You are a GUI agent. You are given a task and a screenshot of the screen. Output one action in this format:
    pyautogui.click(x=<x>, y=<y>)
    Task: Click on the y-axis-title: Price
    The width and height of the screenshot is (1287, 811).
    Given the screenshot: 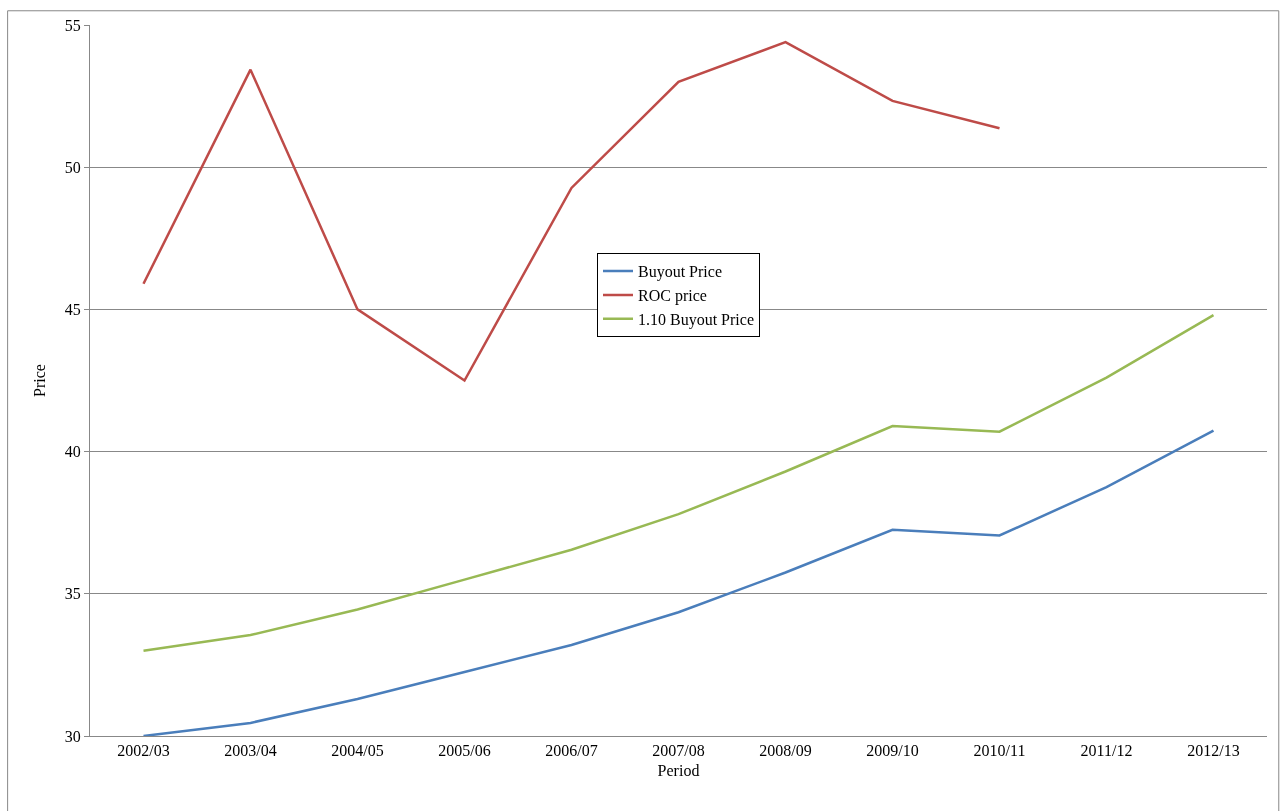 What is the action you would take?
    pyautogui.click(x=39, y=380)
    